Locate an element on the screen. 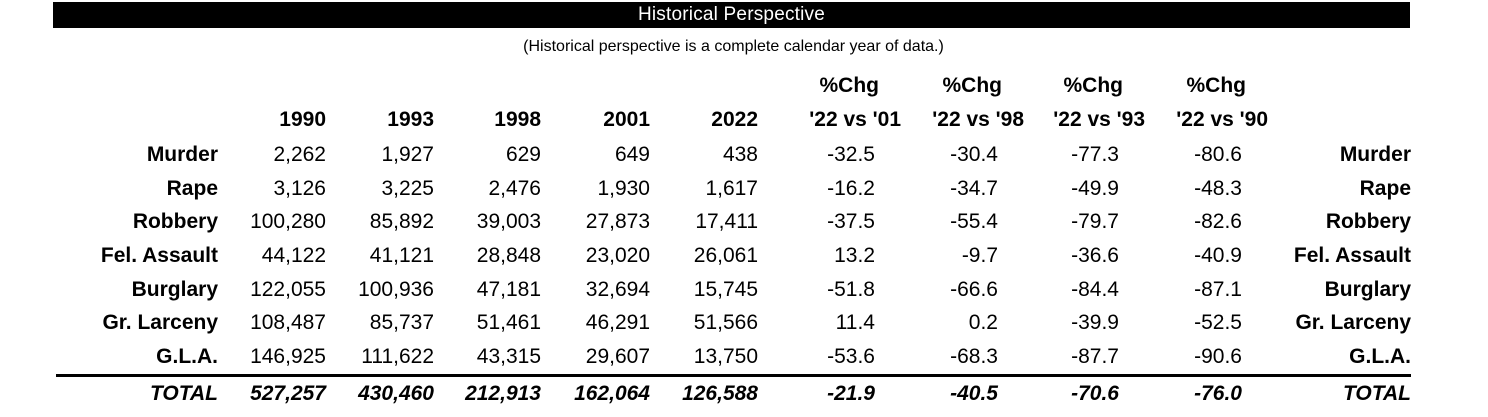 This screenshot has height=417, width=1488. pct-chg-cell: -52.5 is located at coordinates (1218, 323).